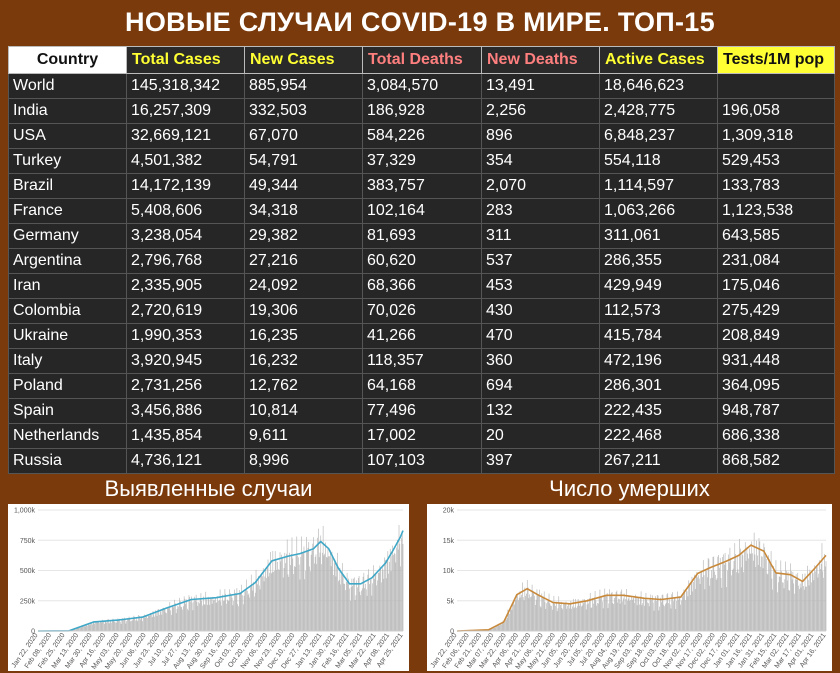 This screenshot has height=673, width=840. I want to click on cell-total-cases: 4,736,121, so click(185, 461).